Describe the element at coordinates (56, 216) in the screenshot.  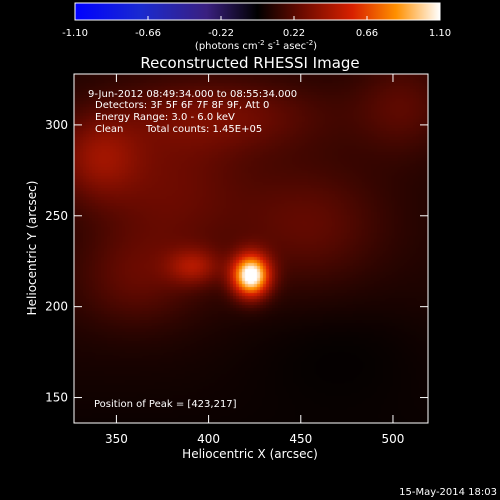
I see `y-tick-label: 250` at that location.